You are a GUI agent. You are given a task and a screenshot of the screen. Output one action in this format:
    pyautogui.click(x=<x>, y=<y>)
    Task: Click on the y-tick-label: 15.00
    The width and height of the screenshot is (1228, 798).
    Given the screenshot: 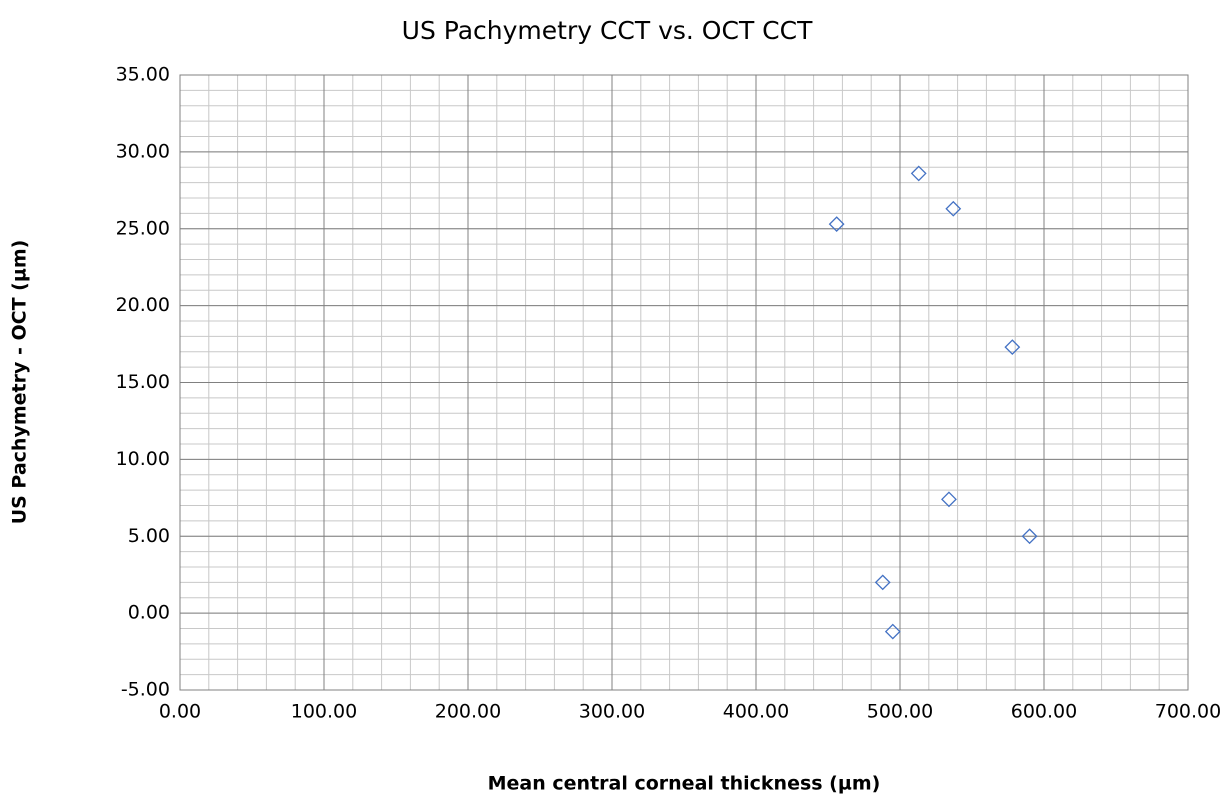 What is the action you would take?
    pyautogui.click(x=143, y=382)
    